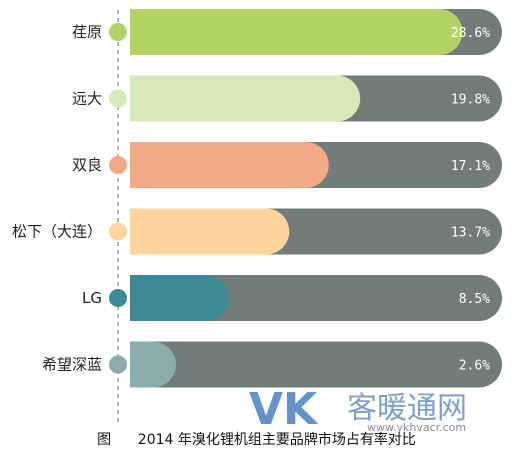 The width and height of the screenshot is (513, 463). What do you see at coordinates (284, 408) in the screenshot?
I see `watermark-vk: VK` at bounding box center [284, 408].